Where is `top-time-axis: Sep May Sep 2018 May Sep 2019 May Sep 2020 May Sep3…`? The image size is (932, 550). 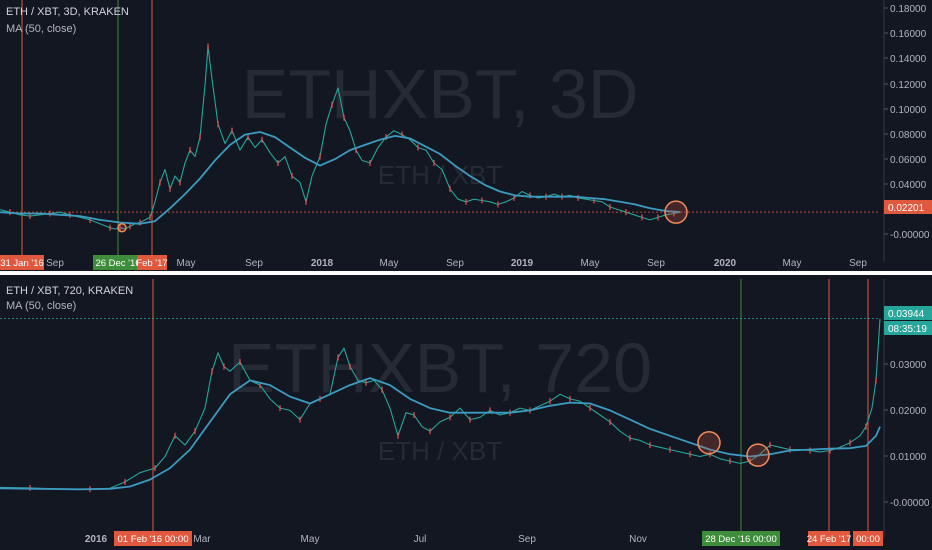
top-time-axis: Sep May Sep 2018 May Sep 2019 May Sep 2020 May Sep3… is located at coordinates (433, 262).